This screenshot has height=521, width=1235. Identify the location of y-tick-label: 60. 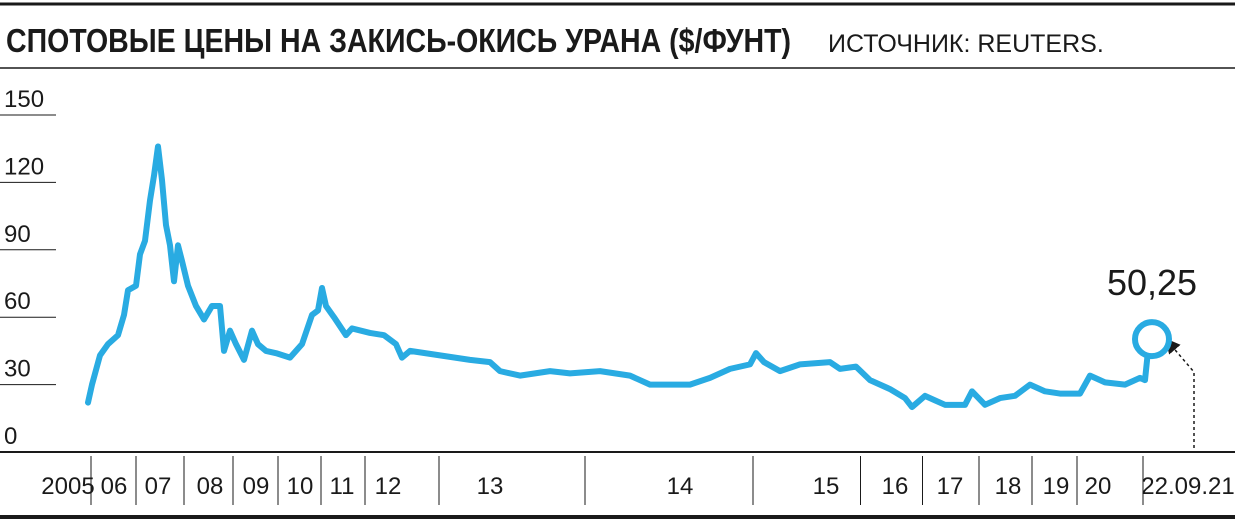
(17, 301).